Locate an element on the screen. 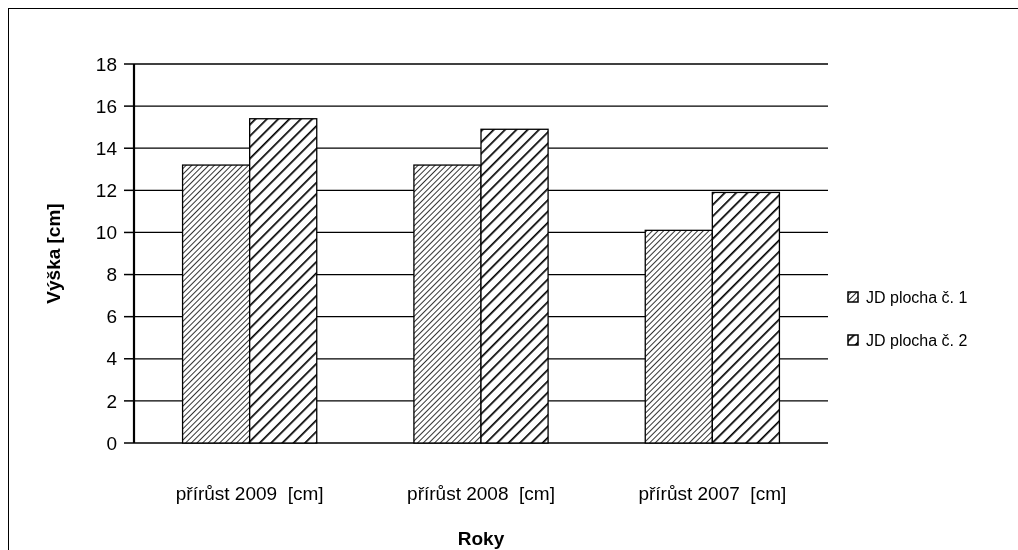  x-tick-label: přírůst 2007 [cm] is located at coordinates (712, 493).